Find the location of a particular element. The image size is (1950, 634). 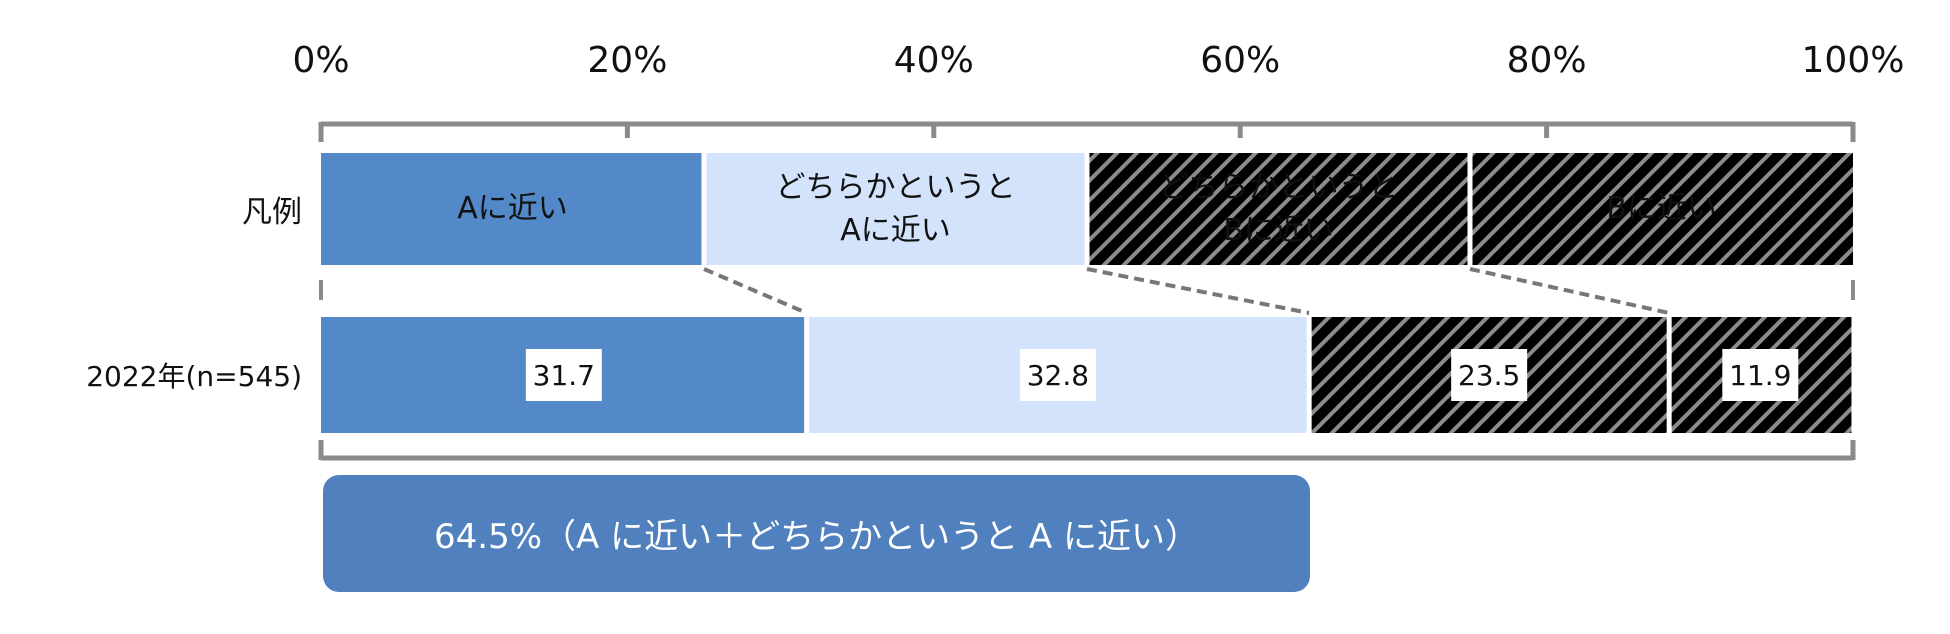

x-tick-label: 100% is located at coordinates (1853, 60).